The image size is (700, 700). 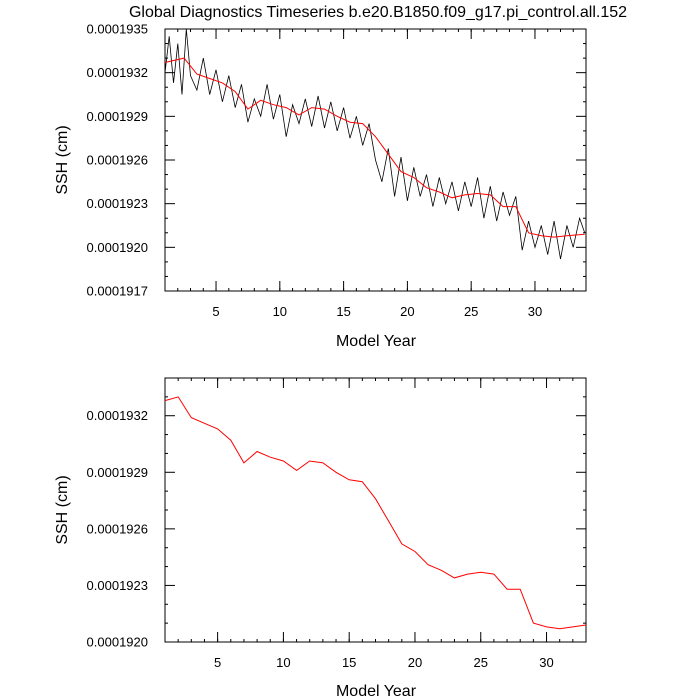 I want to click on bottom-y-axis-label: SSH (cm), so click(x=62, y=509).